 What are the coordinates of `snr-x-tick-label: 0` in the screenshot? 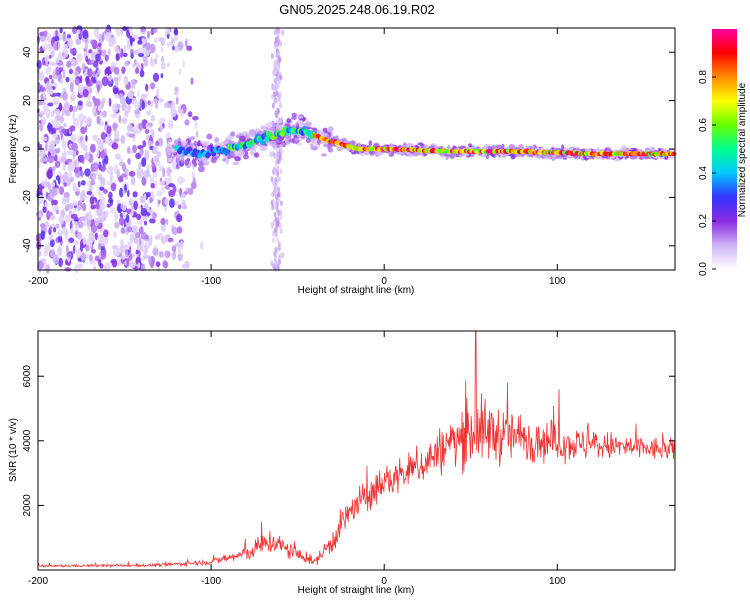 It's located at (384, 581).